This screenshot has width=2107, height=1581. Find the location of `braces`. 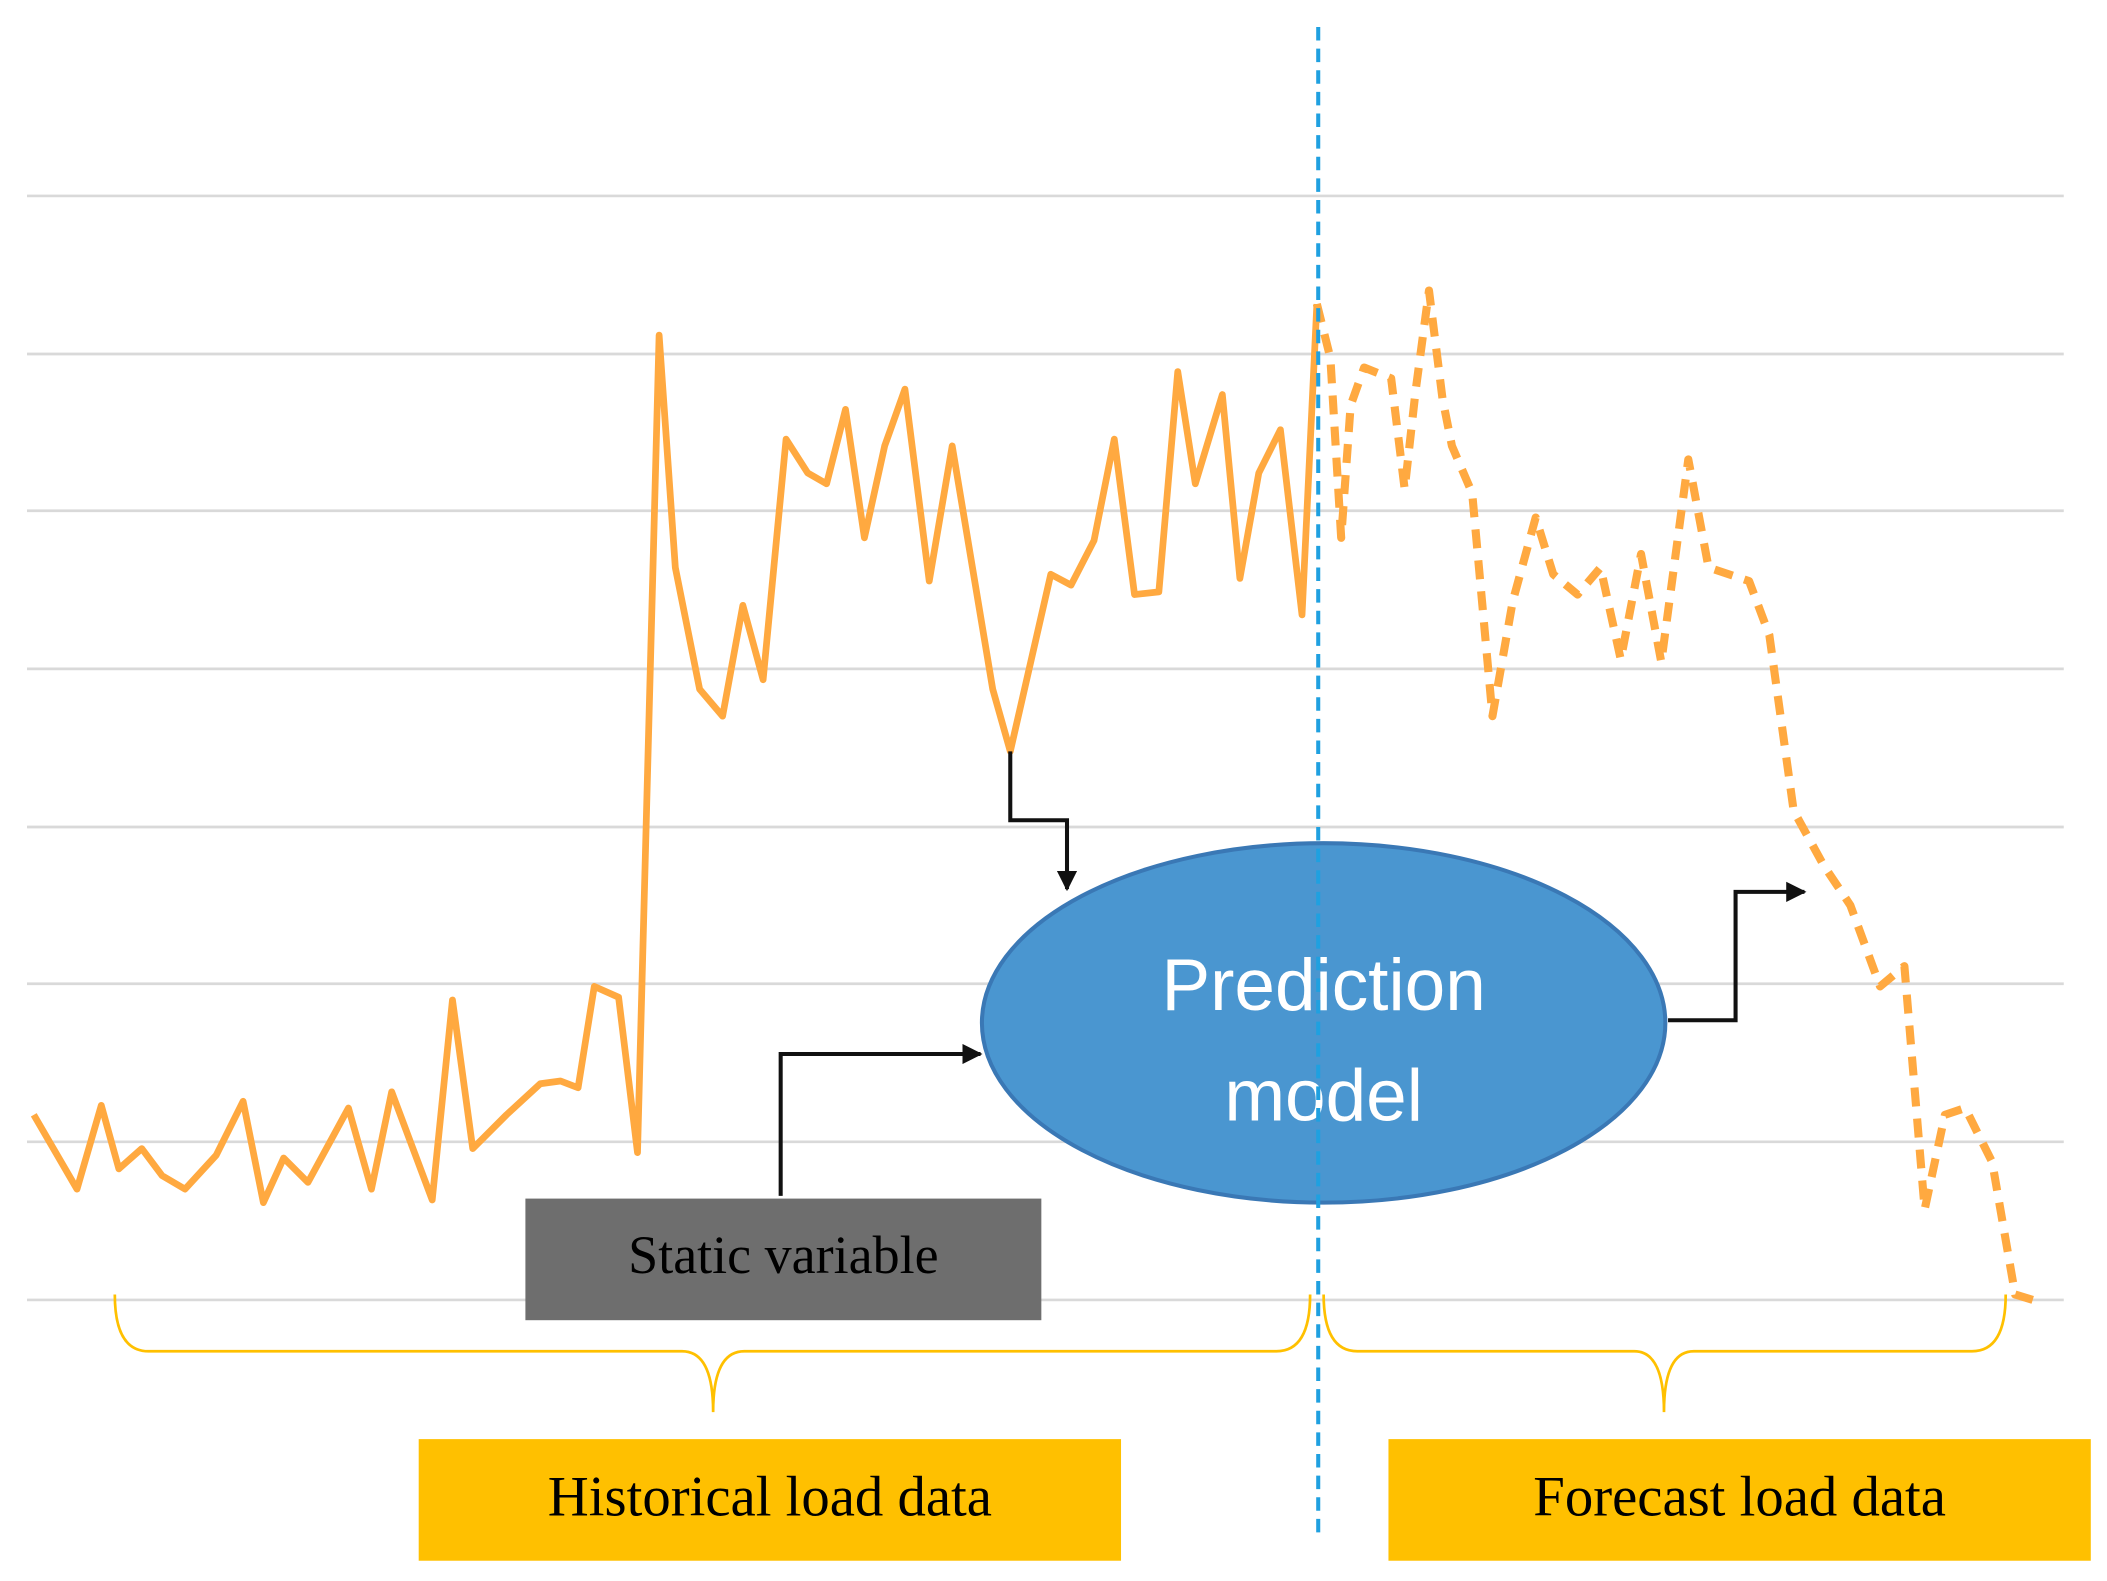

braces is located at coordinates (1060, 1353).